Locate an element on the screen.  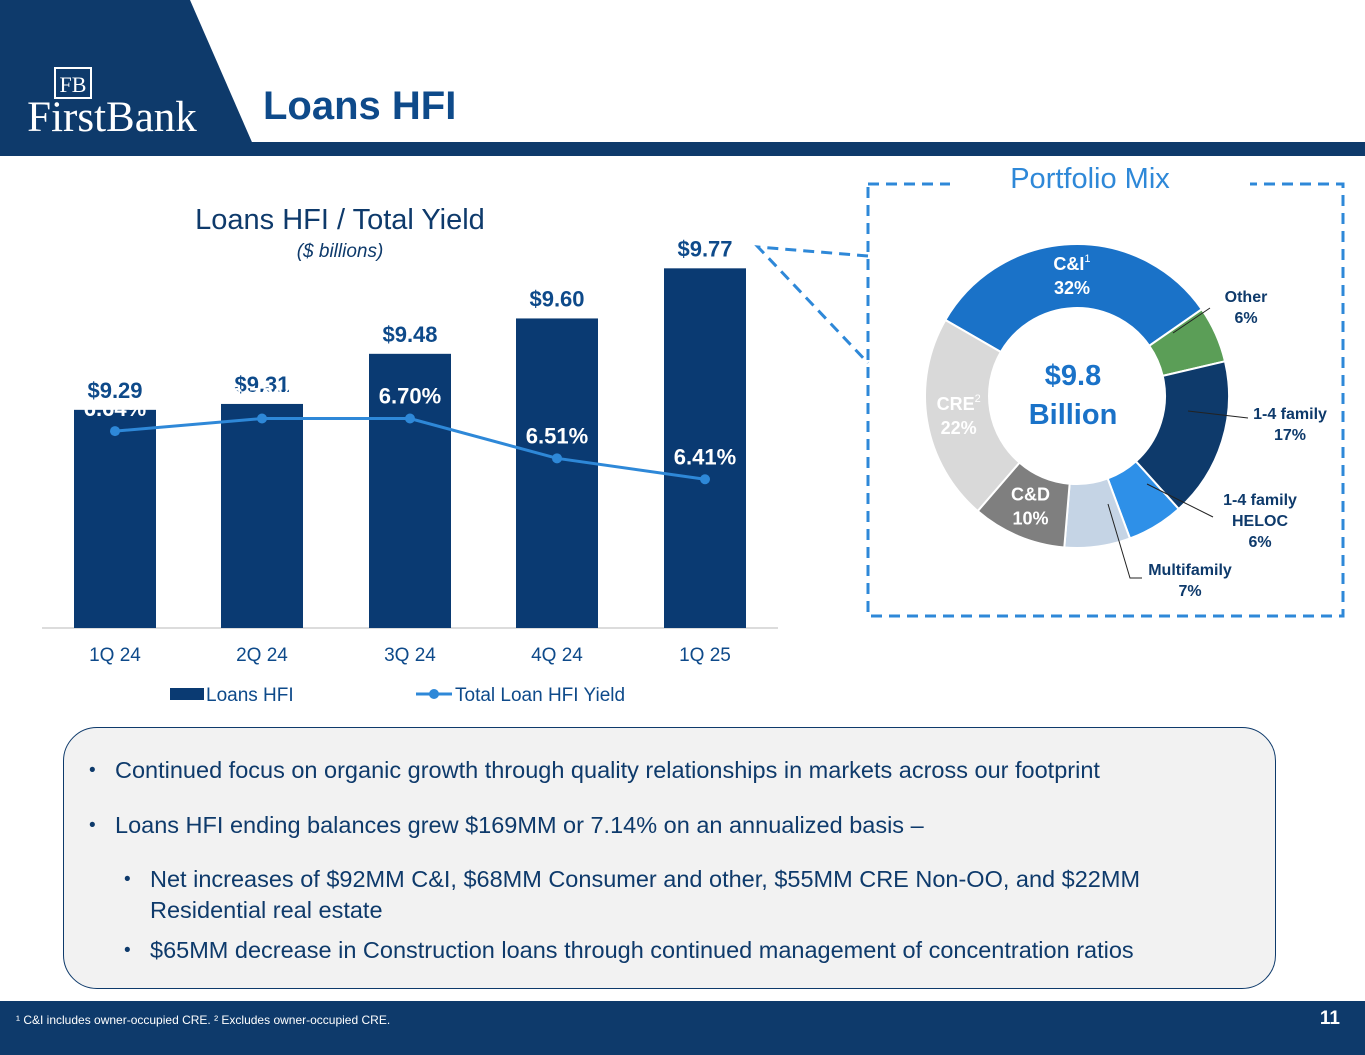
page-number: 11 is located at coordinates (1329, 1018).